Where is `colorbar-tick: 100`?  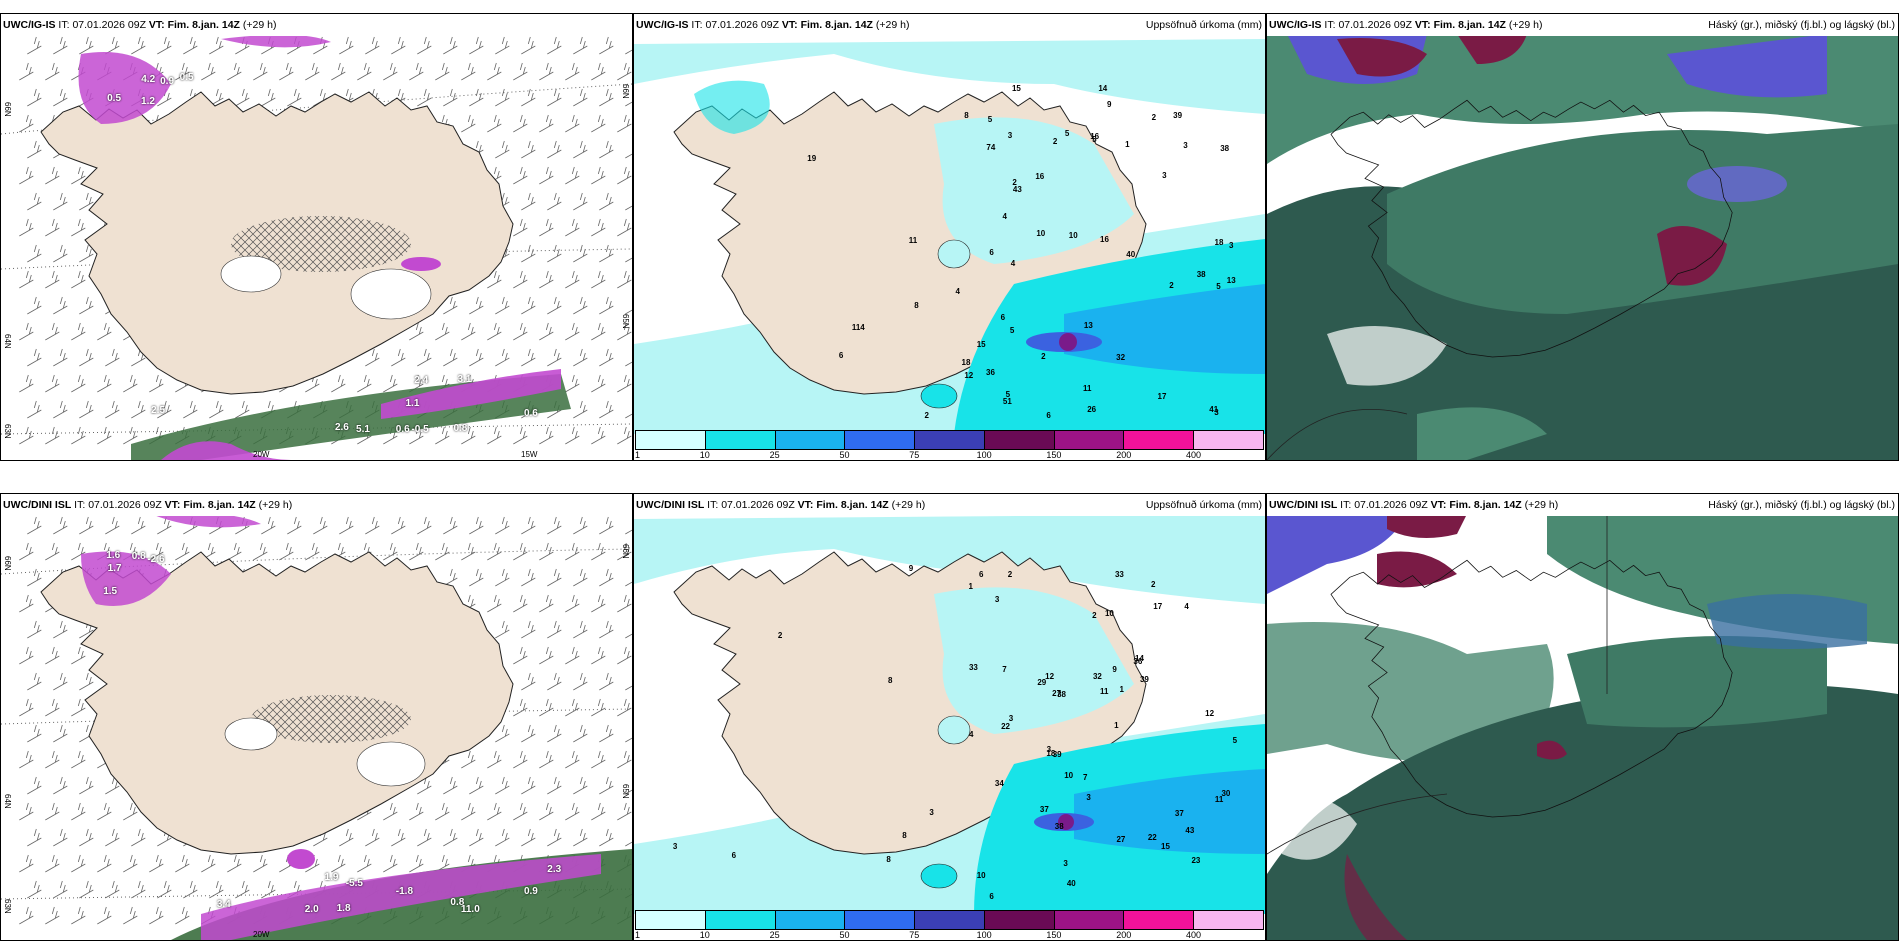 colorbar-tick: 100 is located at coordinates (984, 935).